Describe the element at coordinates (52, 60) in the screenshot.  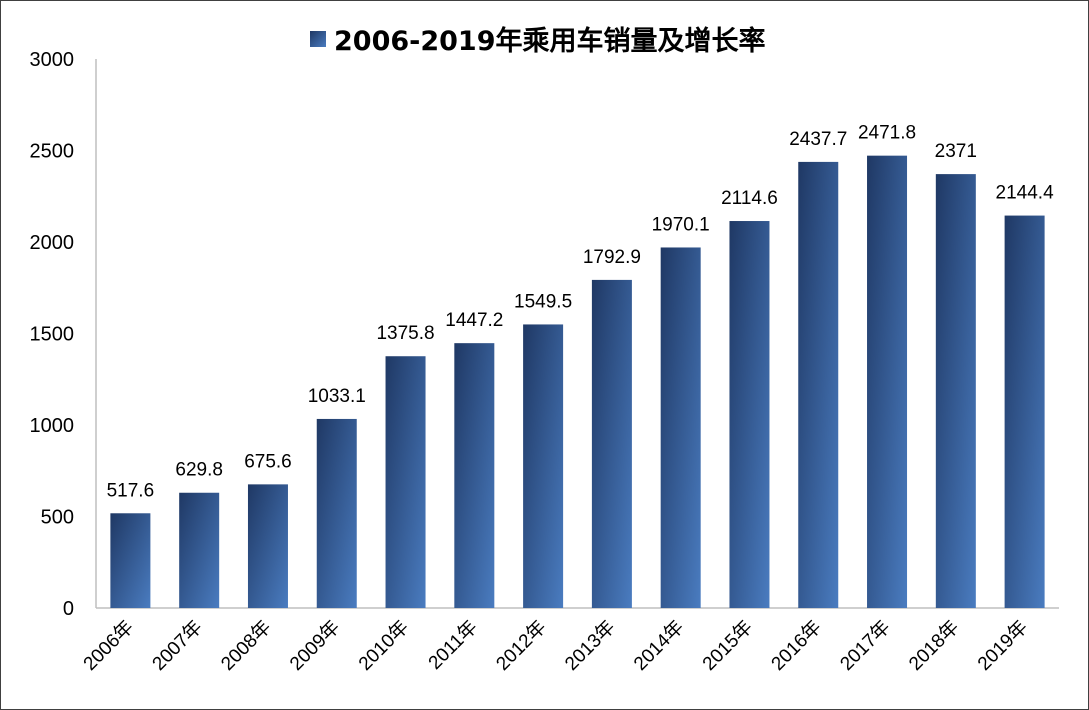
I see `y-tick-label: 3000` at that location.